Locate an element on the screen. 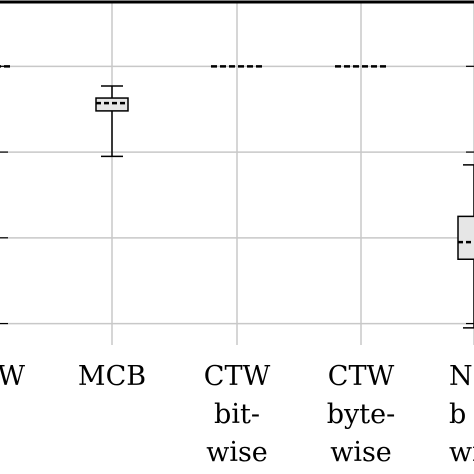 The width and height of the screenshot is (474, 474). x-tick-label-ctw-byte-line3: wise is located at coordinates (361, 452).